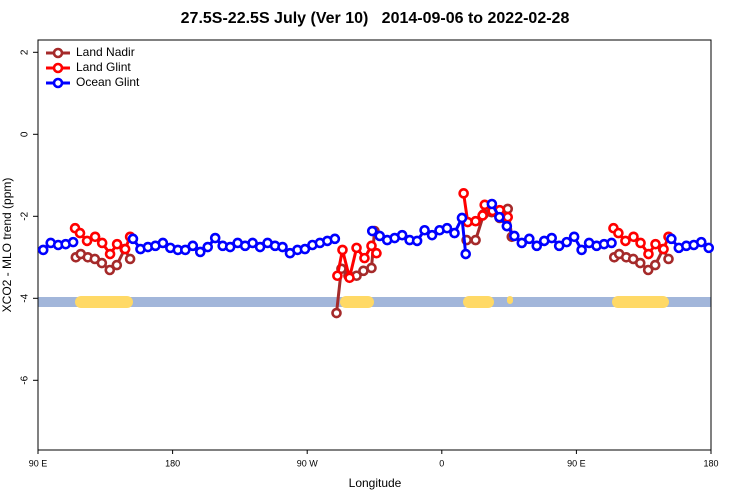 The image size is (750, 500). What do you see at coordinates (7, 245) in the screenshot?
I see `y-axis-label: XCO2 - MLO trend (ppm)` at bounding box center [7, 245].